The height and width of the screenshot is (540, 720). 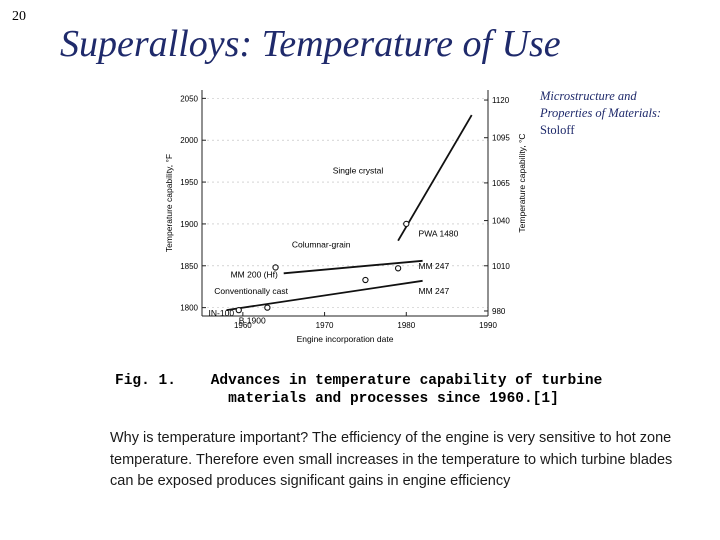 I want to click on y-tick-label-left: 1850, so click(x=189, y=266).